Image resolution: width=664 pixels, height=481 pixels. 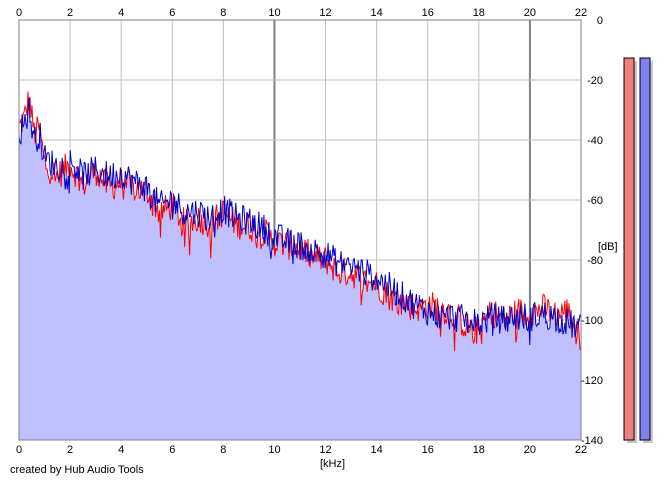 I want to click on x-tick-bottom-3: 6, so click(x=172, y=450).